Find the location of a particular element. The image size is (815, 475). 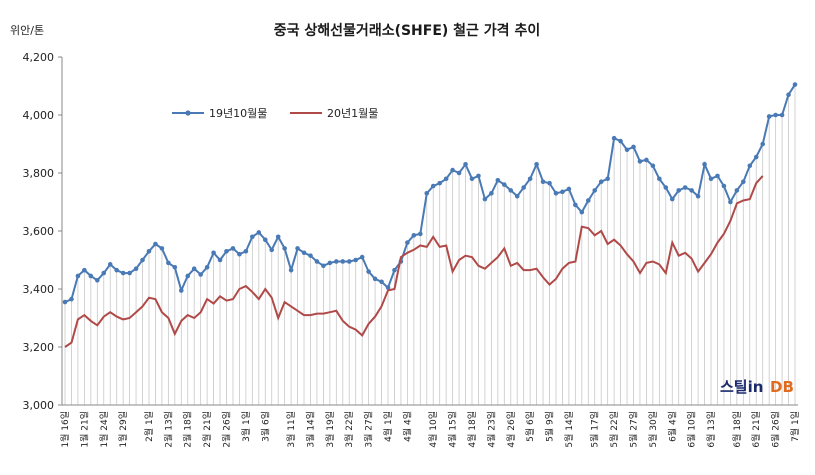

x-tick-label: 4월 4일 is located at coordinates (407, 426).